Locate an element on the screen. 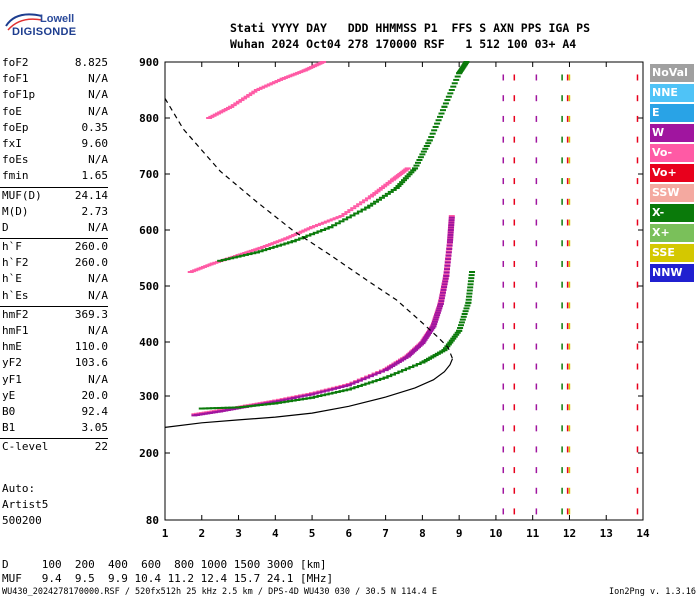 Image resolution: width=700 pixels, height=600 pixels. param-row-hmf2: hmF2 369.3 is located at coordinates (80, 316).